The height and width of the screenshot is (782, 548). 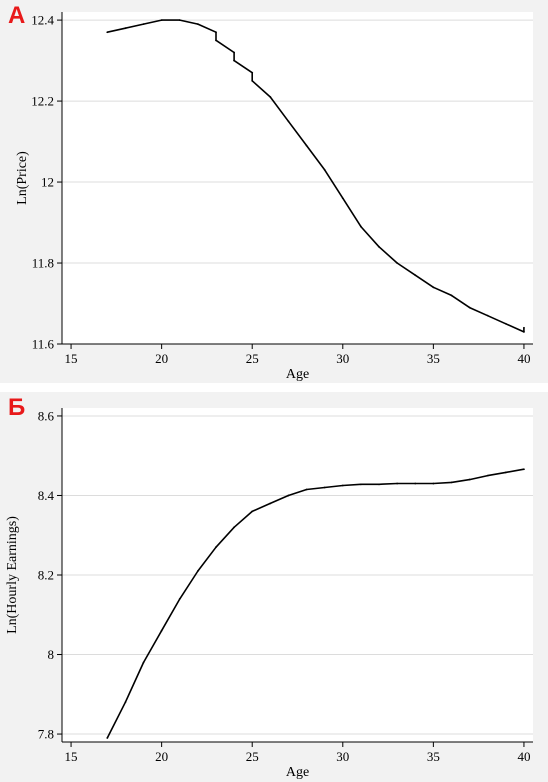 I want to click on earnings-y-tick-label: 7.8, so click(x=46, y=734).